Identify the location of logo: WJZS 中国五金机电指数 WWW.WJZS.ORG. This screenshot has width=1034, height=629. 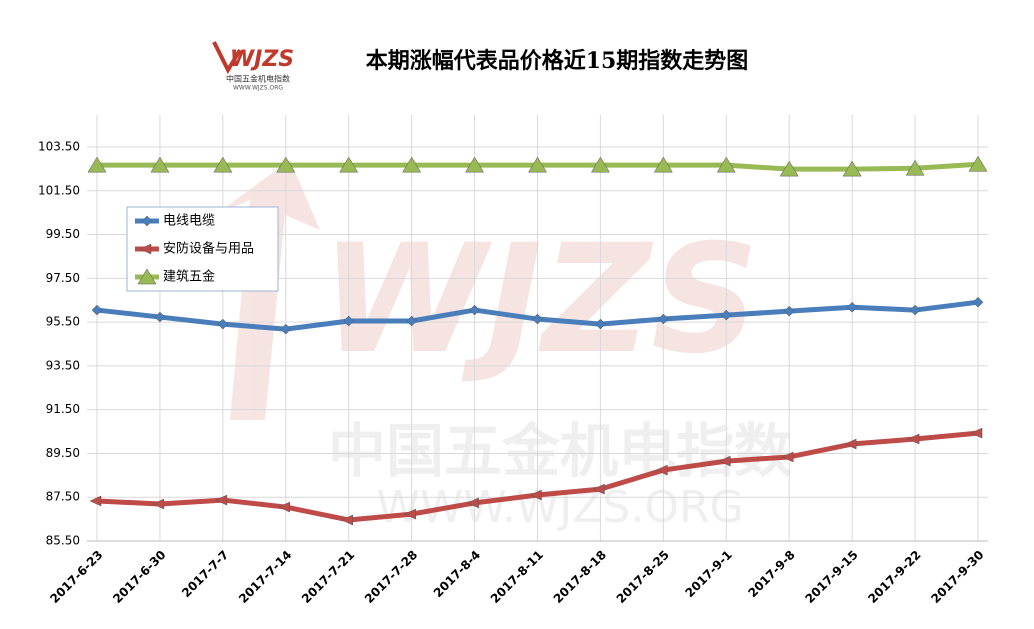
(253, 66).